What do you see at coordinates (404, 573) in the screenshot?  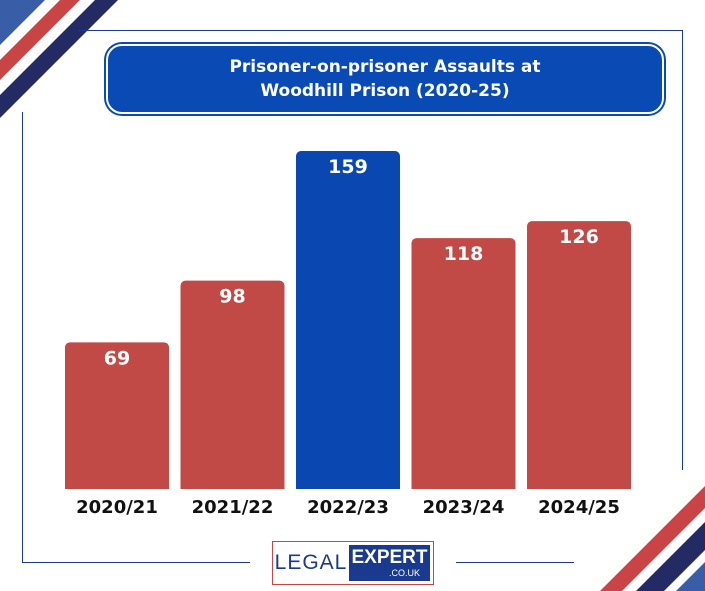 I see `logo-domain-text: .CO.UK` at bounding box center [404, 573].